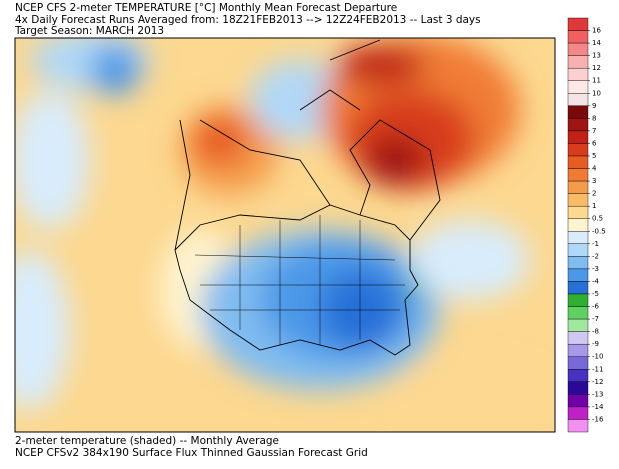  What do you see at coordinates (595, 344) in the screenshot?
I see `colorbar-label: -9` at bounding box center [595, 344].